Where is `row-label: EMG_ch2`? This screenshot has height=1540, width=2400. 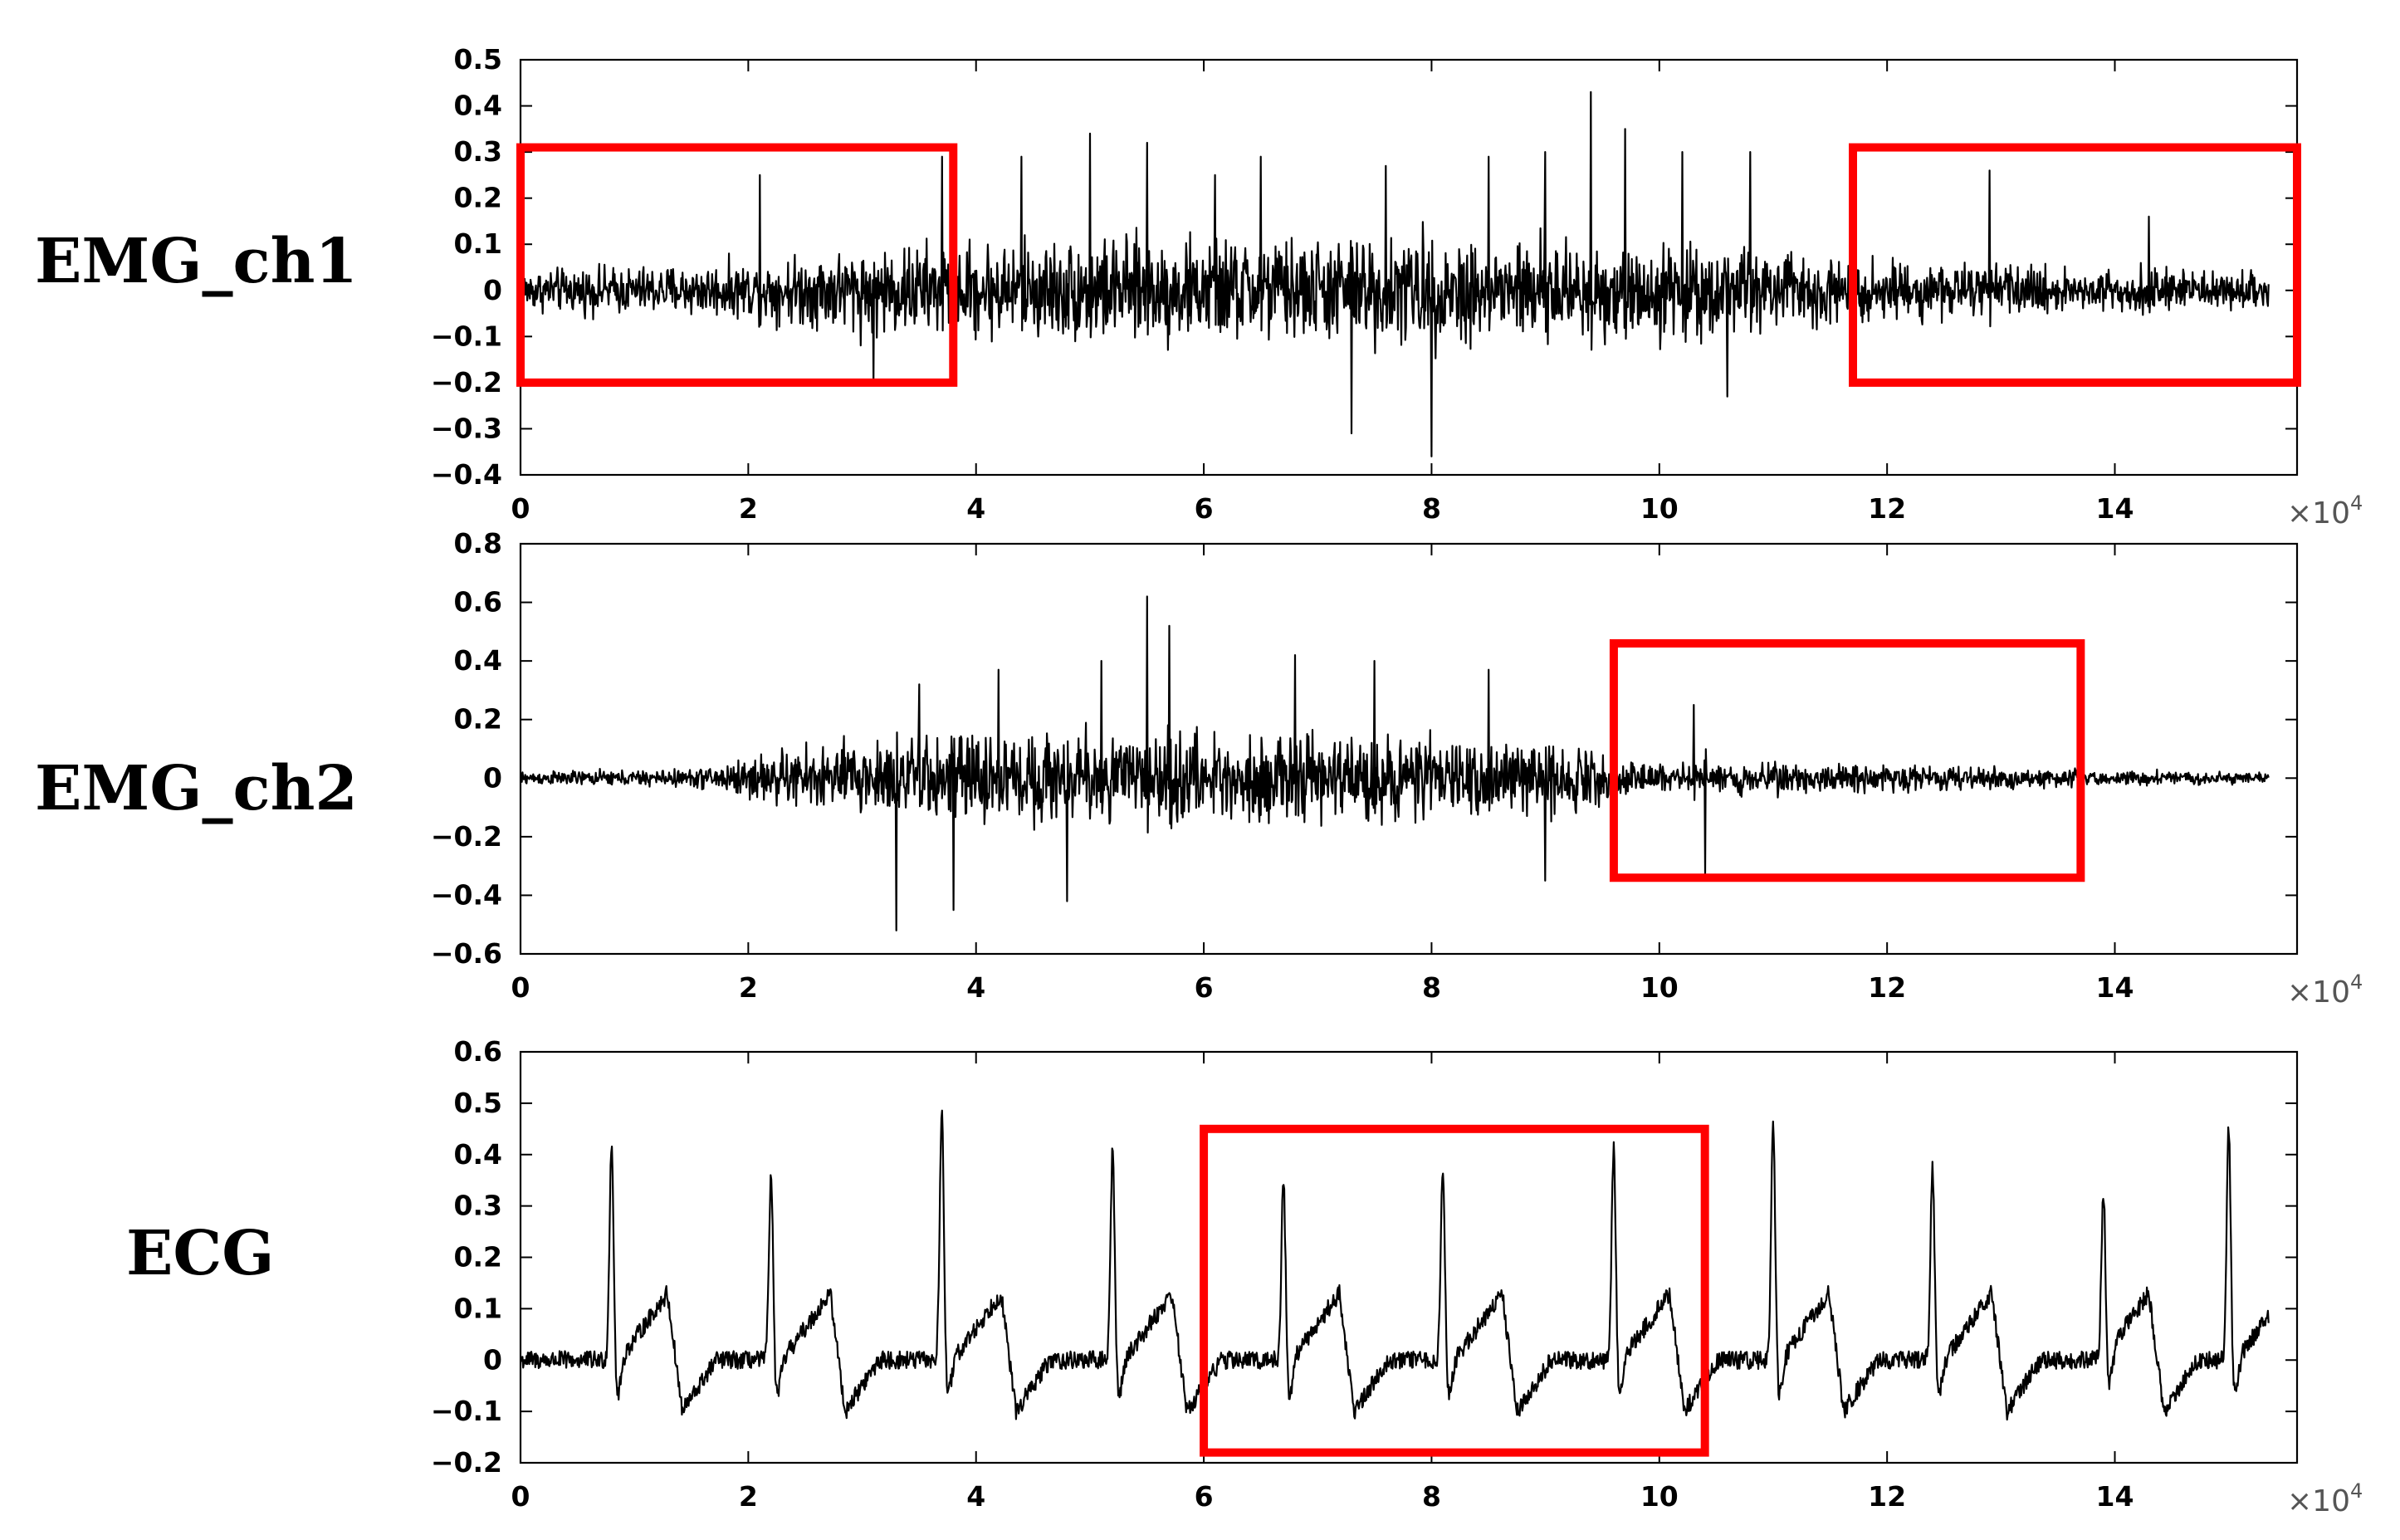 row-label: EMG_ch2 is located at coordinates (196, 789).